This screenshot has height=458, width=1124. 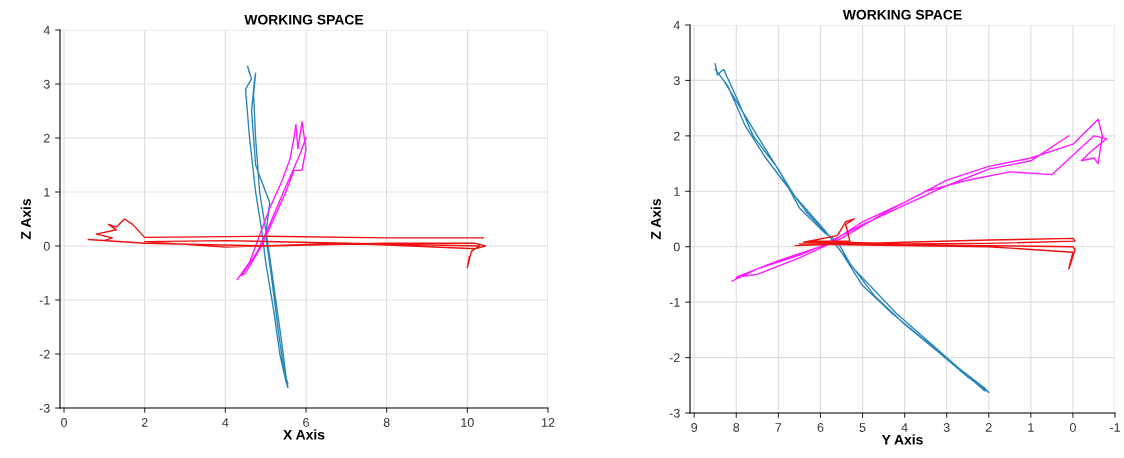 What do you see at coordinates (548, 422) in the screenshot?
I see `x-tick-label: 12` at bounding box center [548, 422].